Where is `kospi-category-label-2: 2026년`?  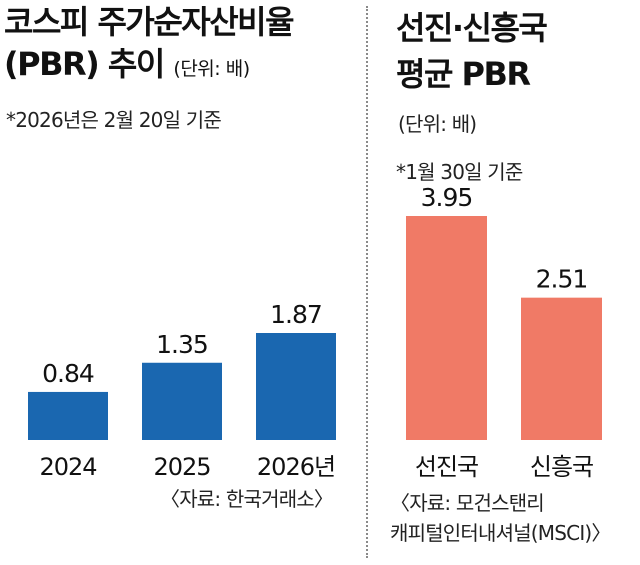 kospi-category-label-2: 2026년 is located at coordinates (296, 467).